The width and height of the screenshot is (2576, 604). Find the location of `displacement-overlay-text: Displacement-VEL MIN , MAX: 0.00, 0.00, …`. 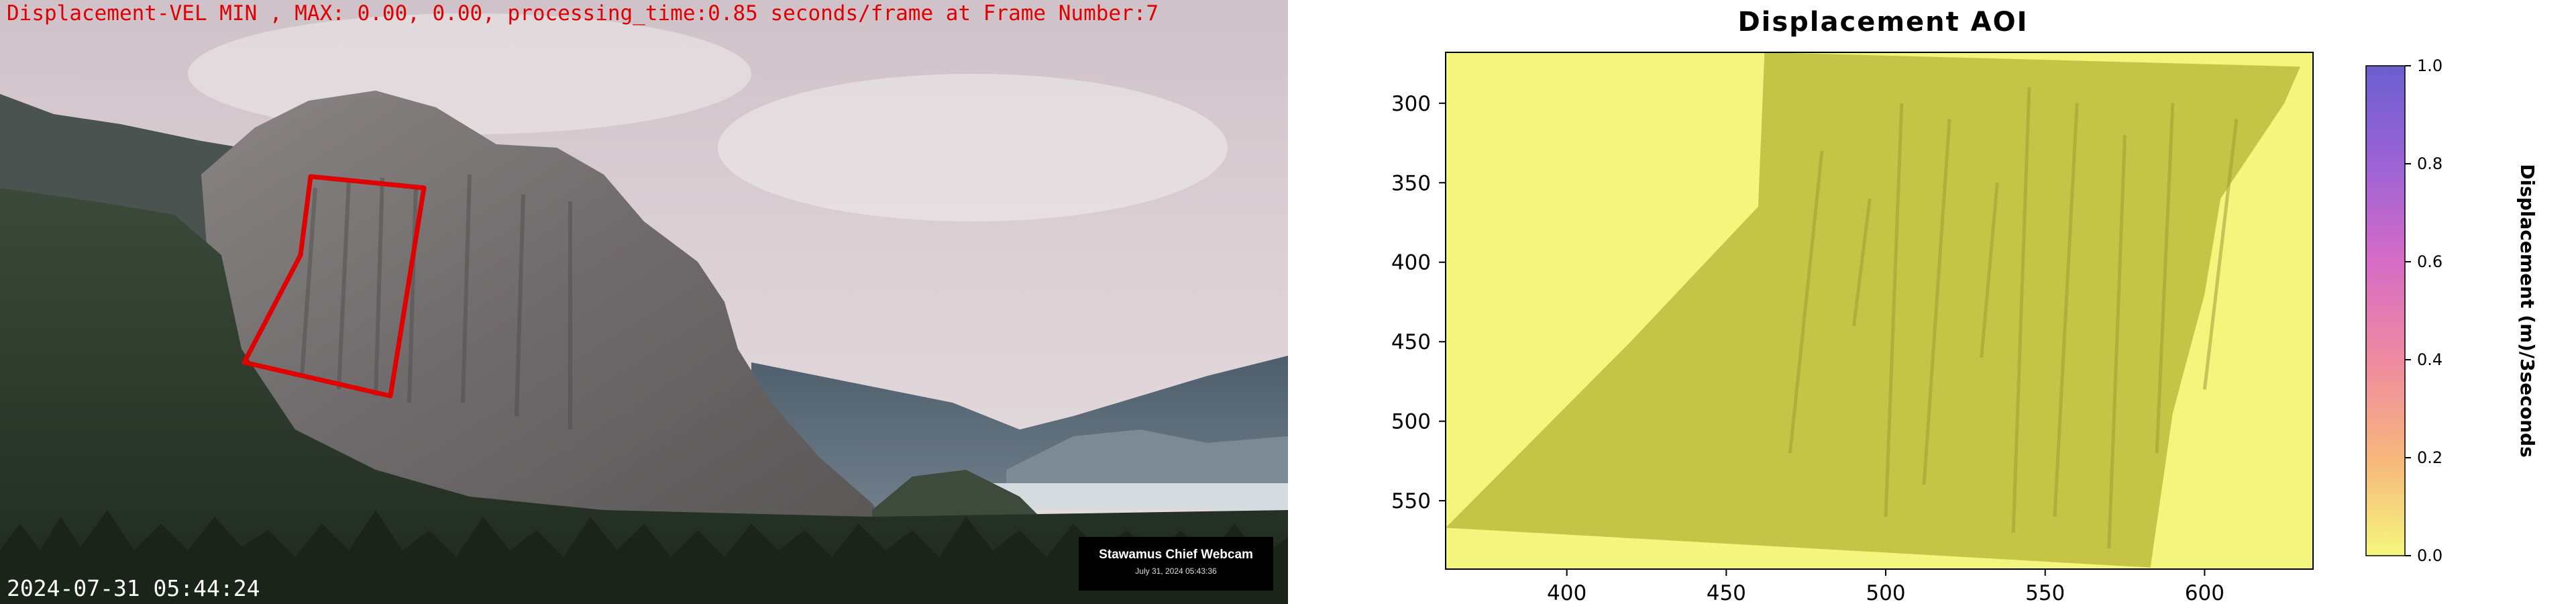

displacement-overlay-text: Displacement-VEL MIN , MAX: 0.00, 0.00, … is located at coordinates (583, 13).